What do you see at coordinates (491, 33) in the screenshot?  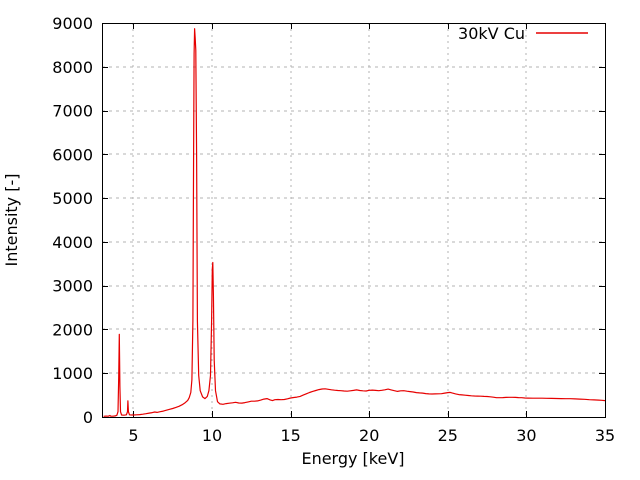 I see `legend-label: 30kV Cu` at bounding box center [491, 33].